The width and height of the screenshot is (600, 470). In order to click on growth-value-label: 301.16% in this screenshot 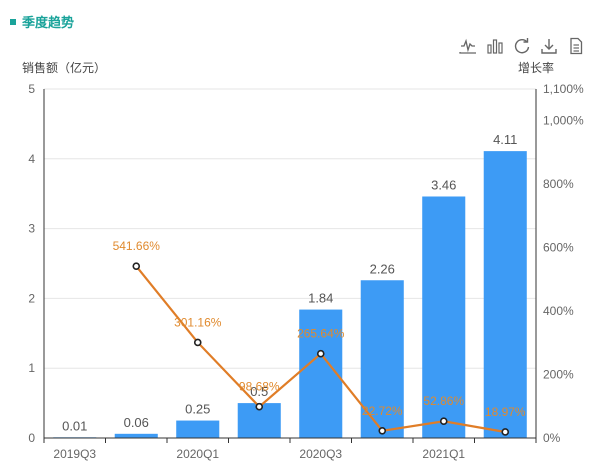, I will do `click(198, 322)`.